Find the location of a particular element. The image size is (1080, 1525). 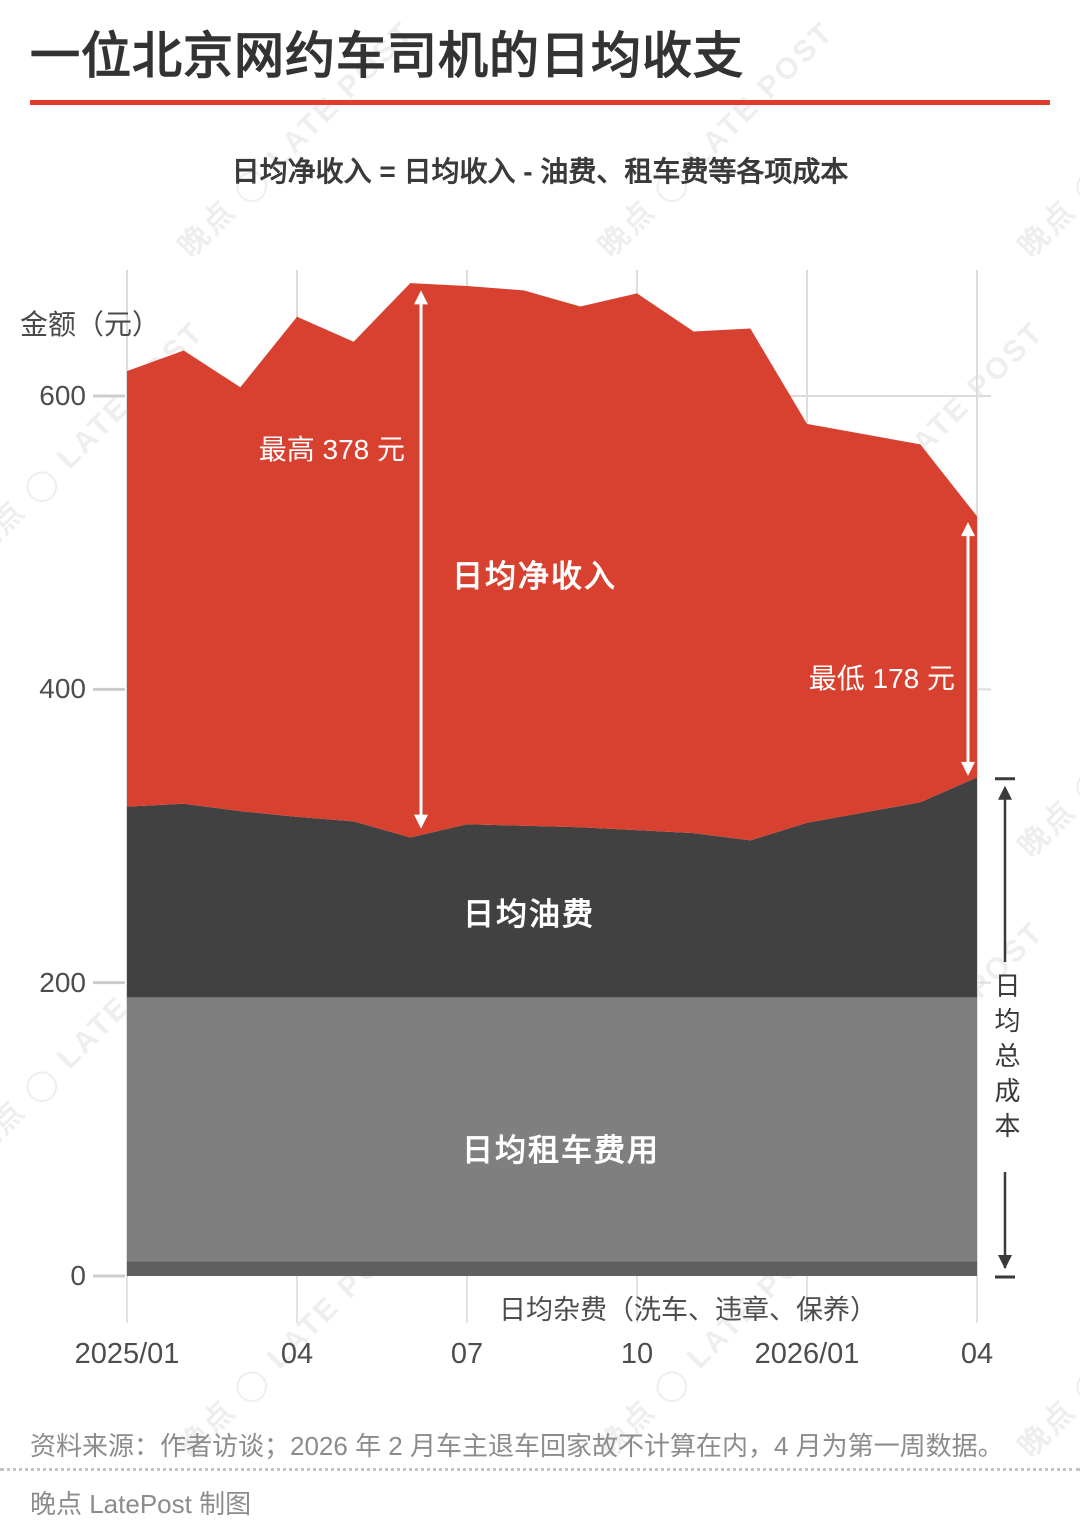

rental-area-label: 日均租车费用 is located at coordinates (561, 1150).